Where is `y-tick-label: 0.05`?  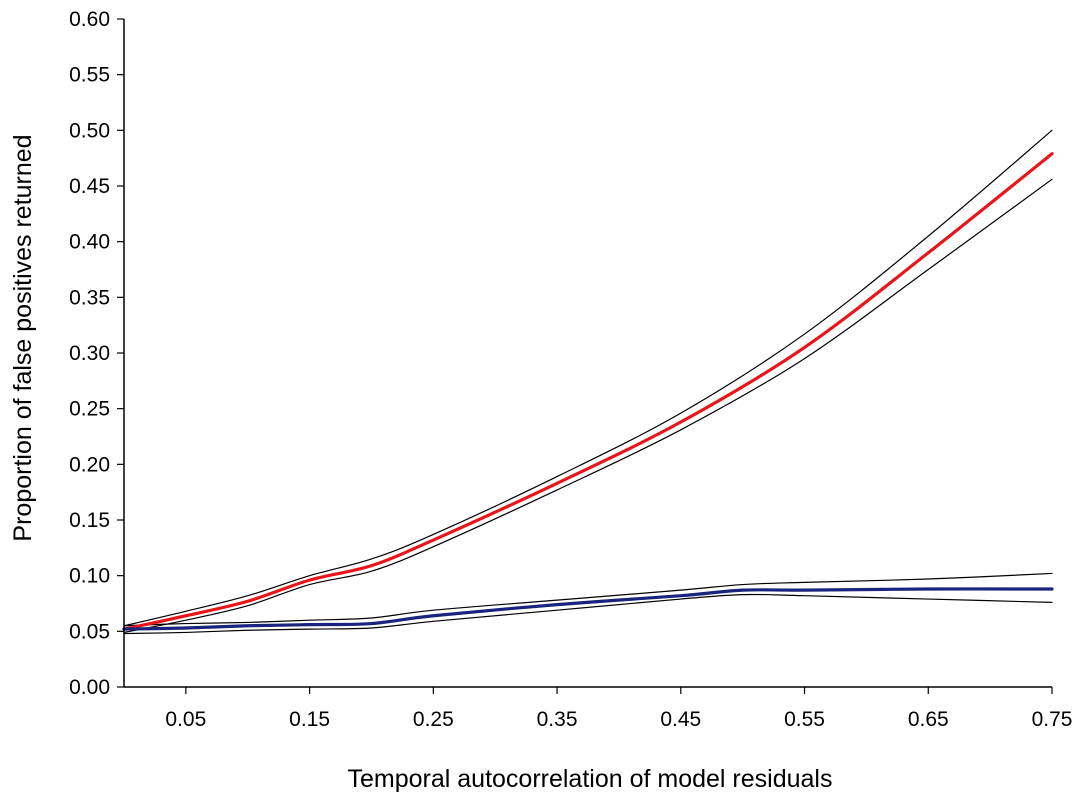
y-tick-label: 0.05 is located at coordinates (89, 631).